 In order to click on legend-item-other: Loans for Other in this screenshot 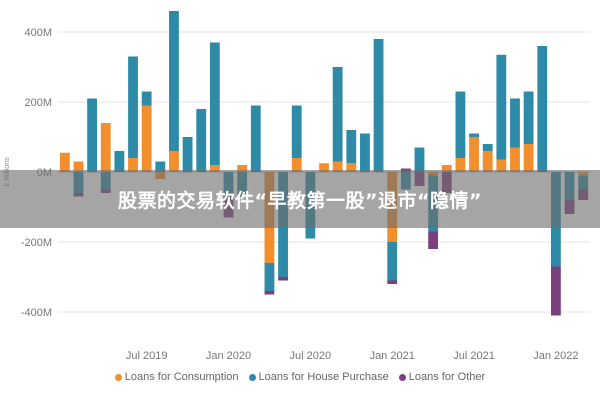, I will do `click(442, 377)`.